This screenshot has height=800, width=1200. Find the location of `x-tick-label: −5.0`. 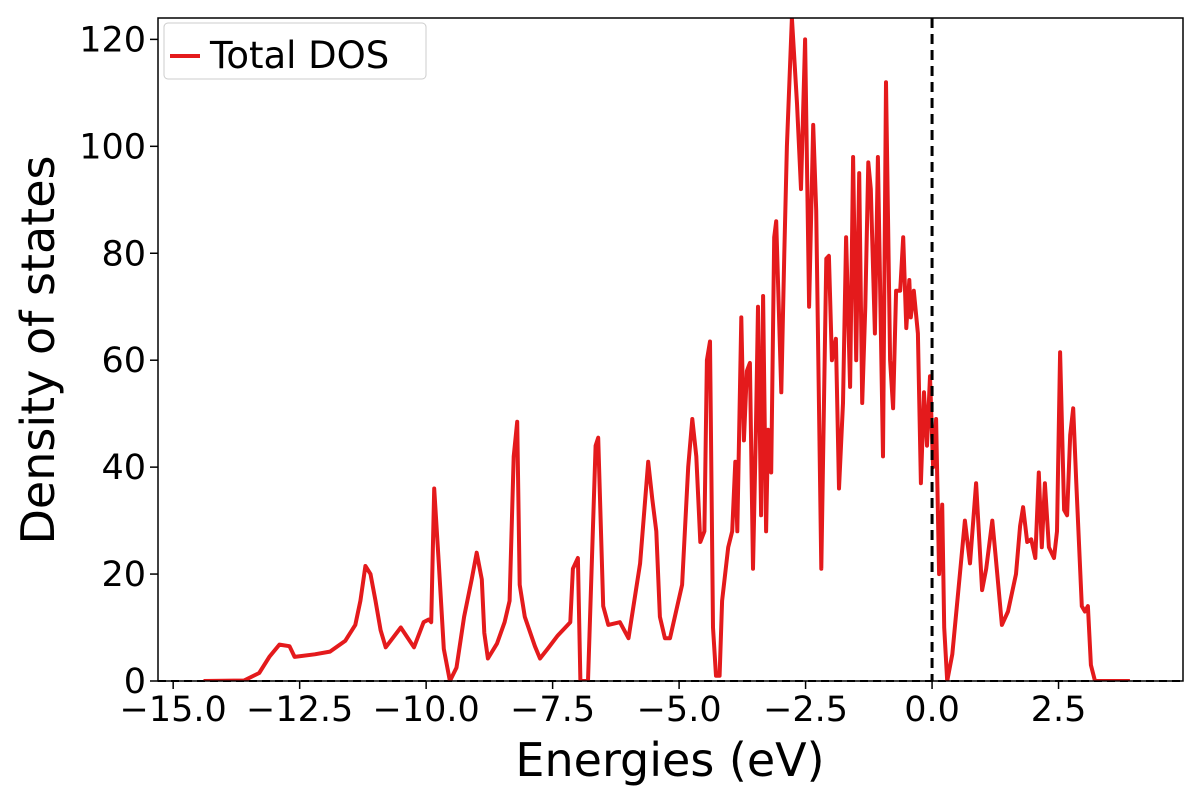

x-tick-label: −5.0 is located at coordinates (679, 710).